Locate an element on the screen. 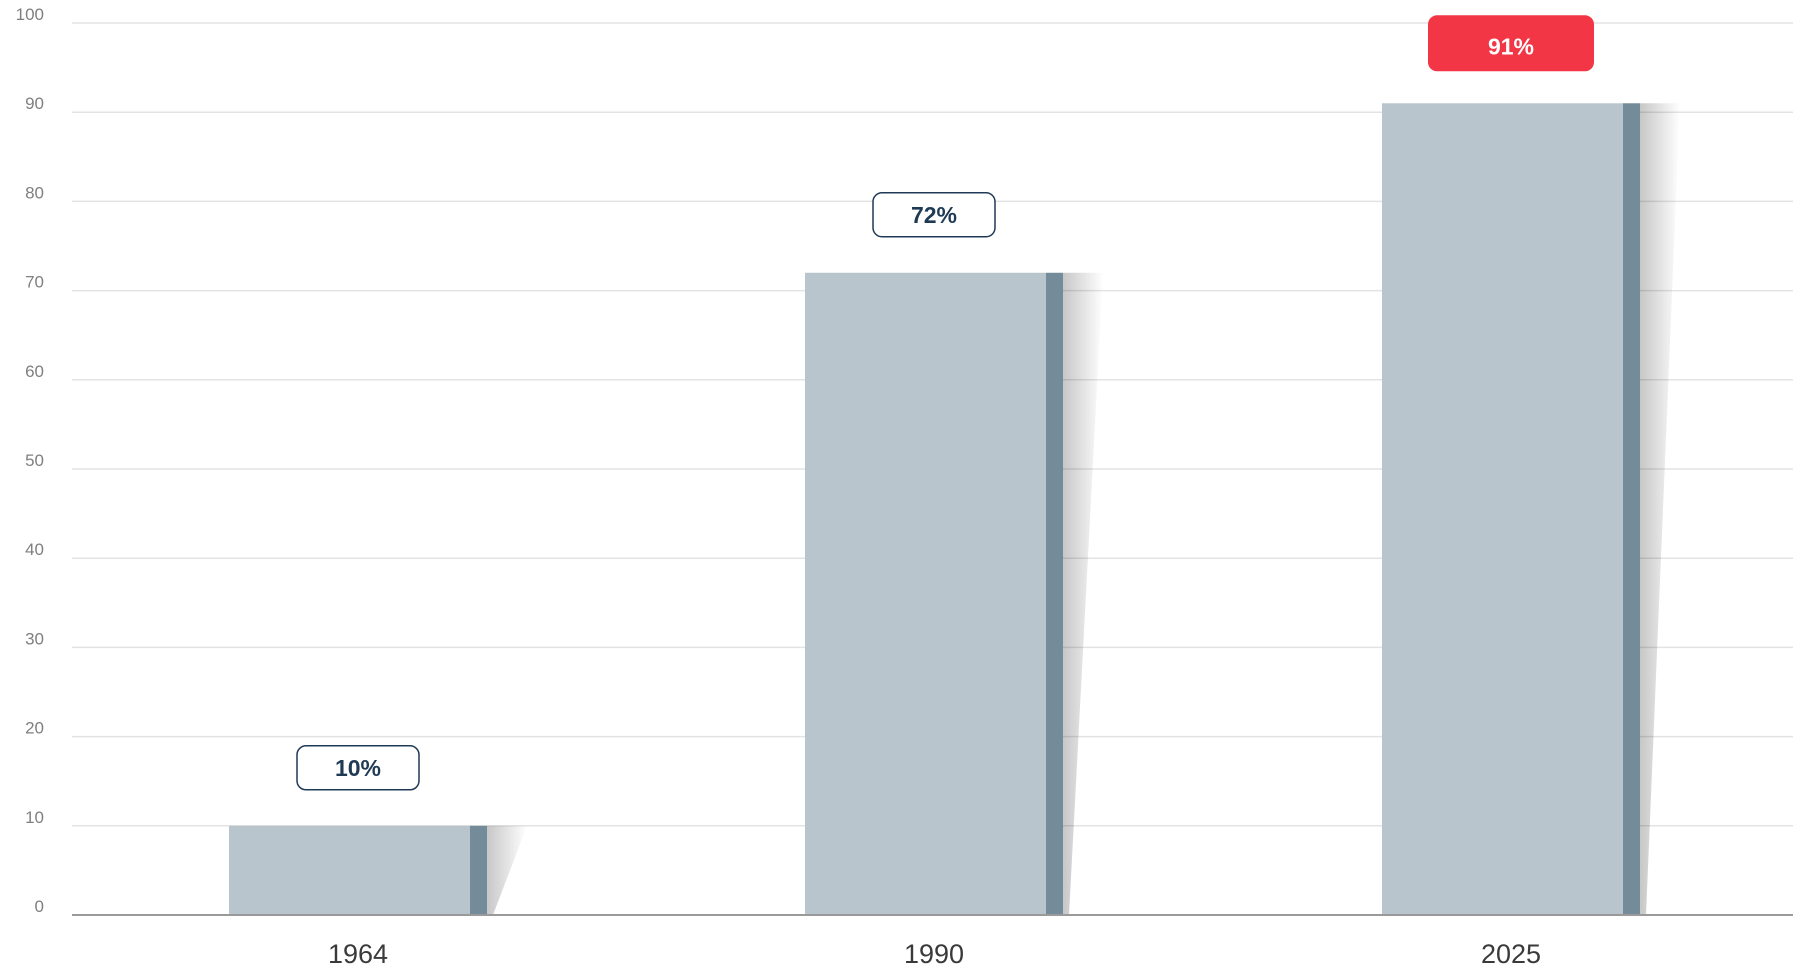  x-tick-label: 1964 is located at coordinates (358, 954).